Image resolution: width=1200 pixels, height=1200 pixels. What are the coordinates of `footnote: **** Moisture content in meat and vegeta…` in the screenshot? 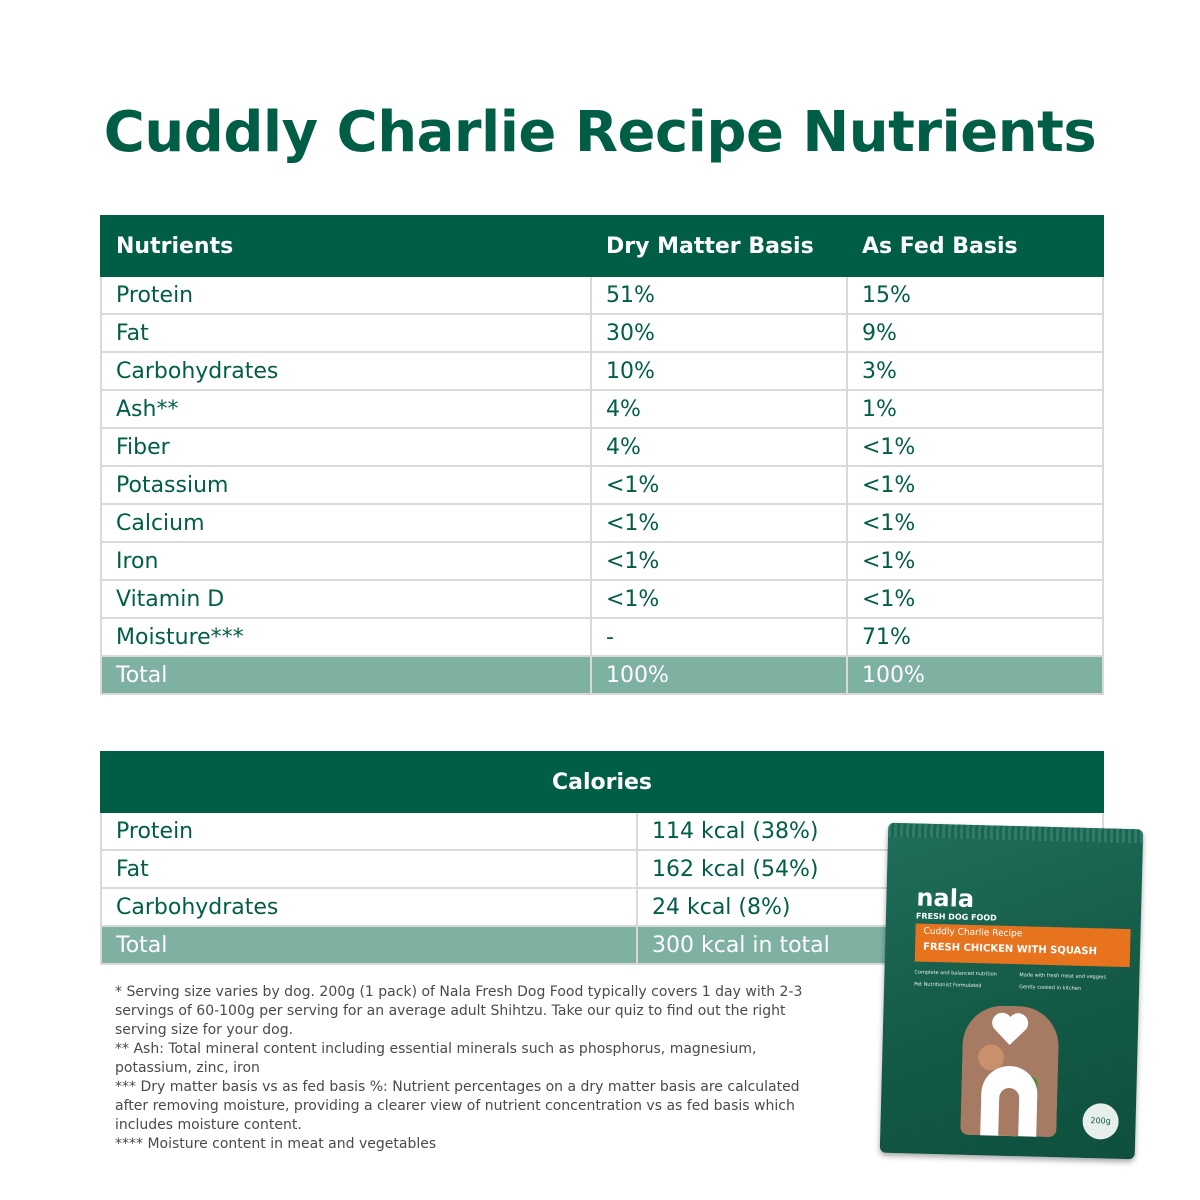 It's located at (276, 1144).